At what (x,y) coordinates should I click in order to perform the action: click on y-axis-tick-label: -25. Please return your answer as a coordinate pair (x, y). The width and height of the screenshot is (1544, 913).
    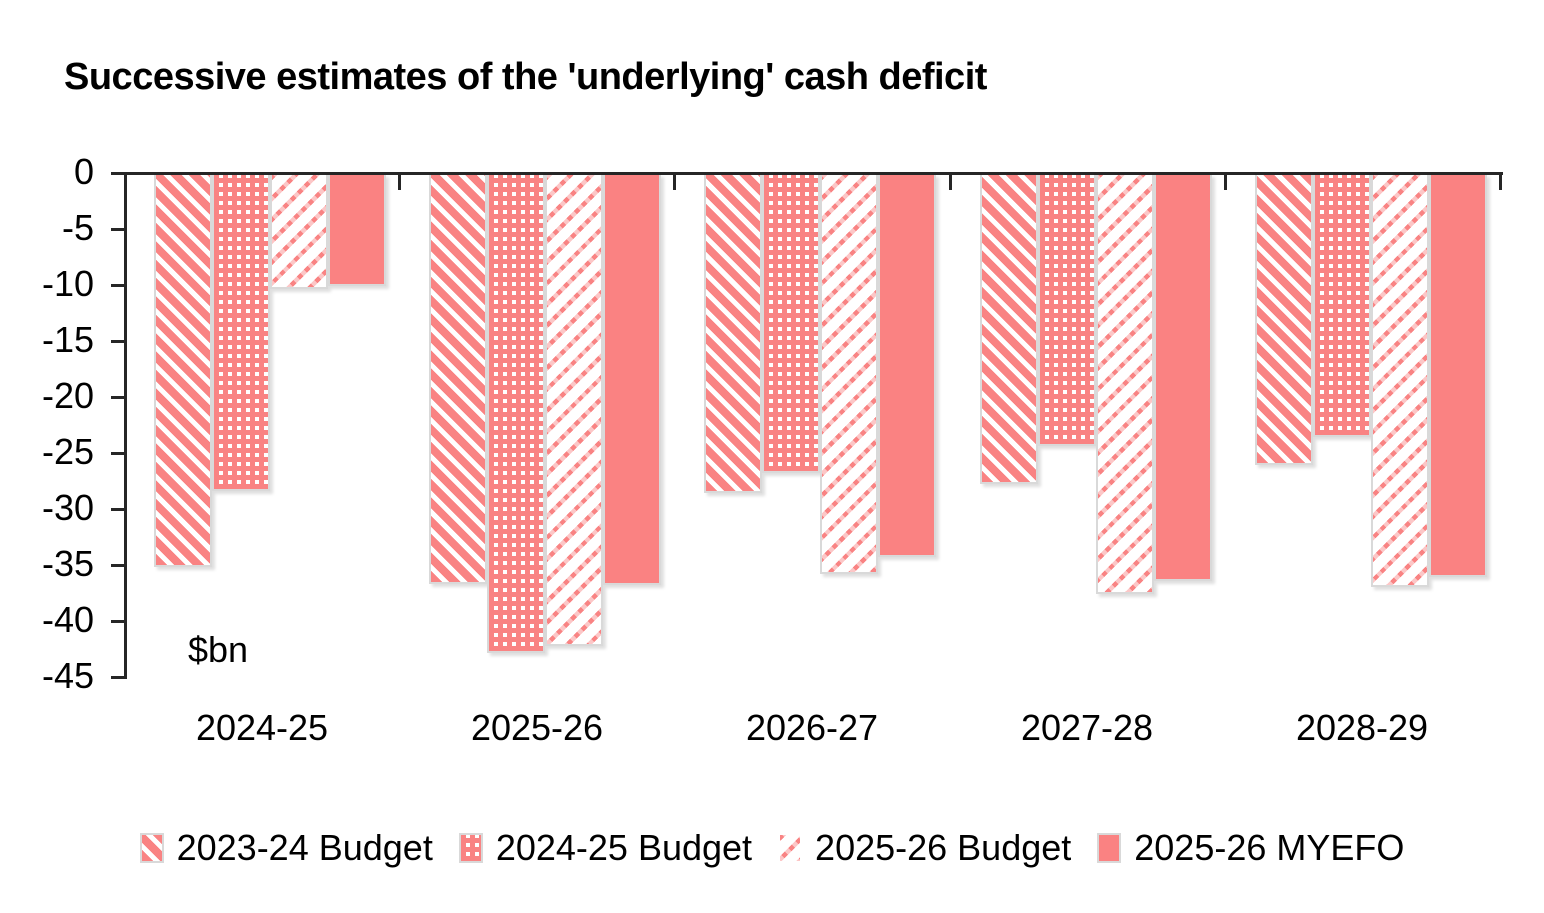
    Looking at the image, I should click on (67, 451).